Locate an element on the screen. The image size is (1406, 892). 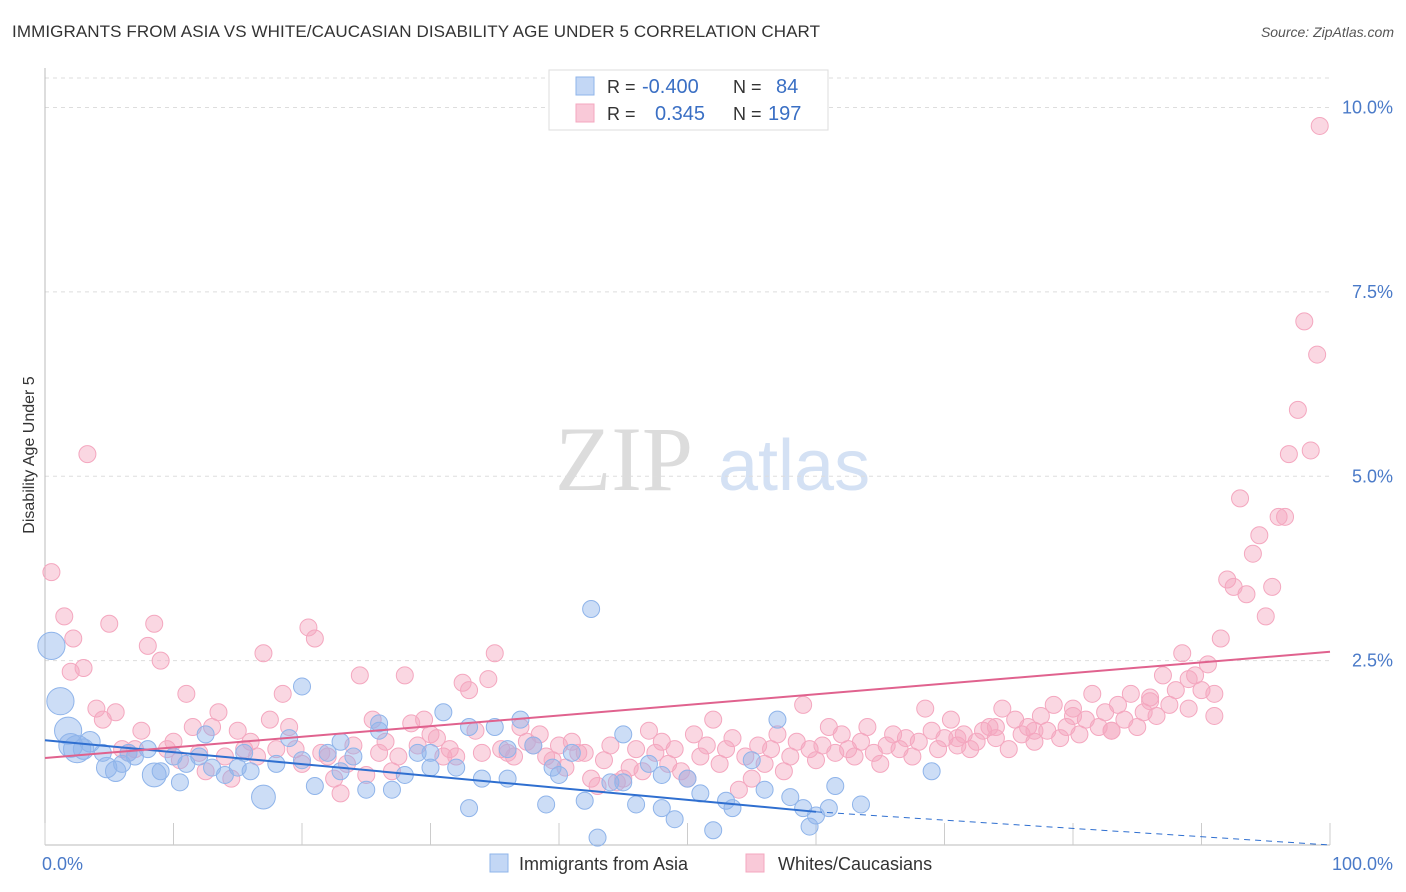
legend-r-value-white: 0.345 is located at coordinates (680, 114).